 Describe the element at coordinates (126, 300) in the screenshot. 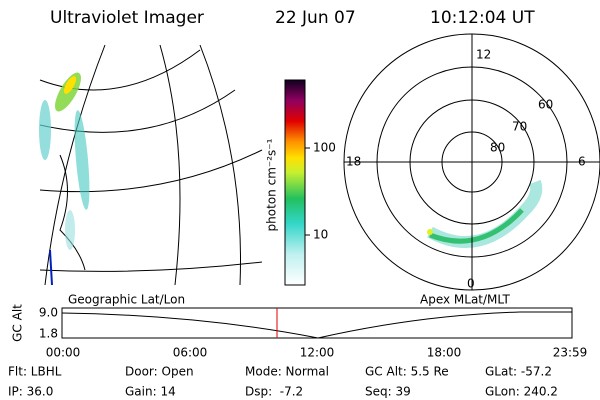

I see `geo-label: Geographic Lat/Lon` at that location.